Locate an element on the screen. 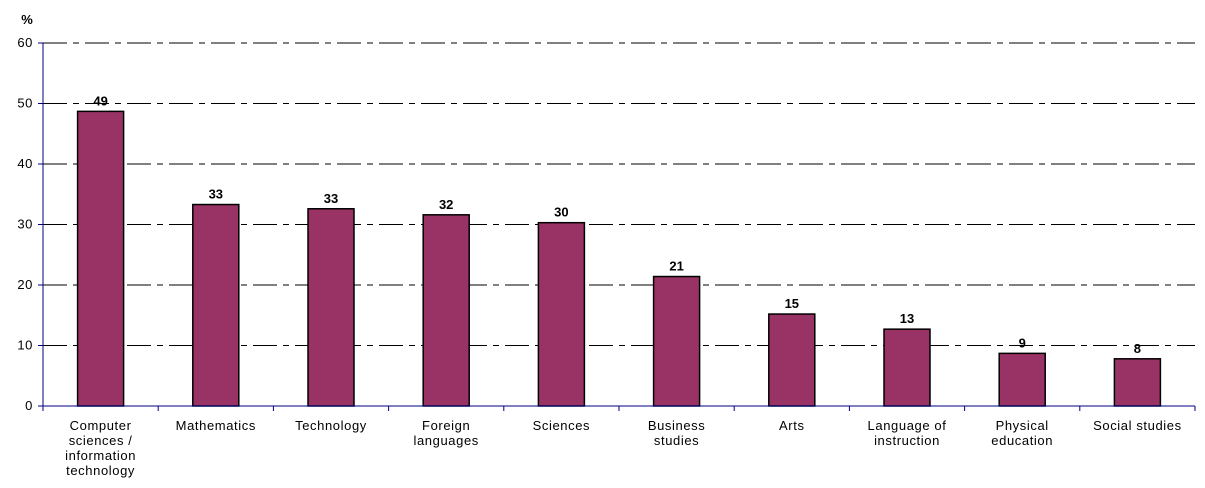 This screenshot has width=1205, height=488. category-label: Business studies is located at coordinates (677, 433).